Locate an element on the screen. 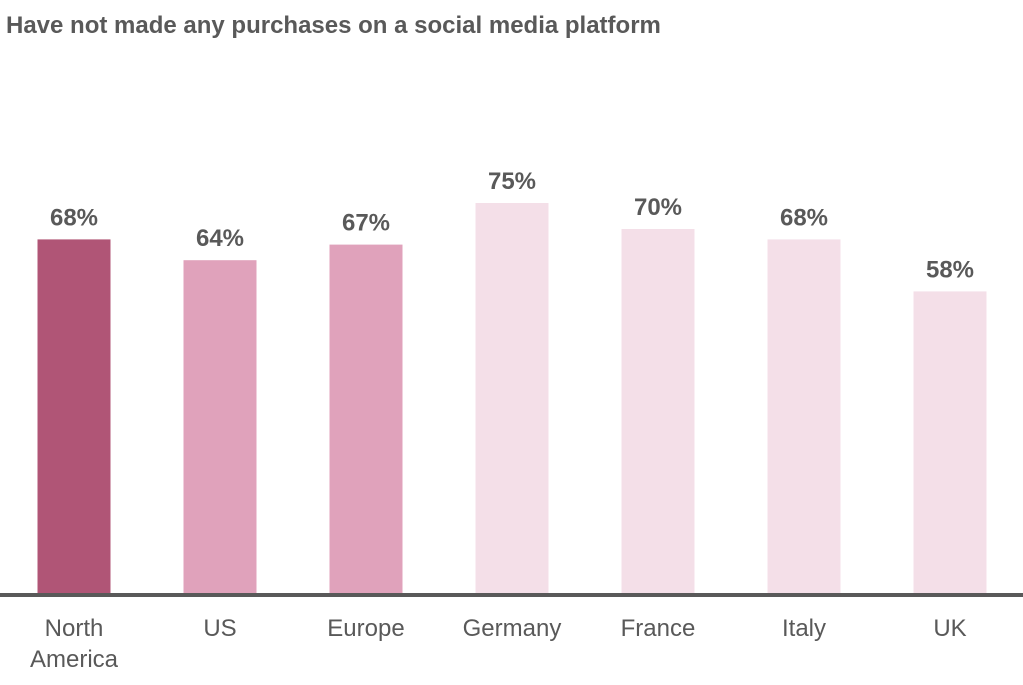  category-label: US is located at coordinates (219, 628).